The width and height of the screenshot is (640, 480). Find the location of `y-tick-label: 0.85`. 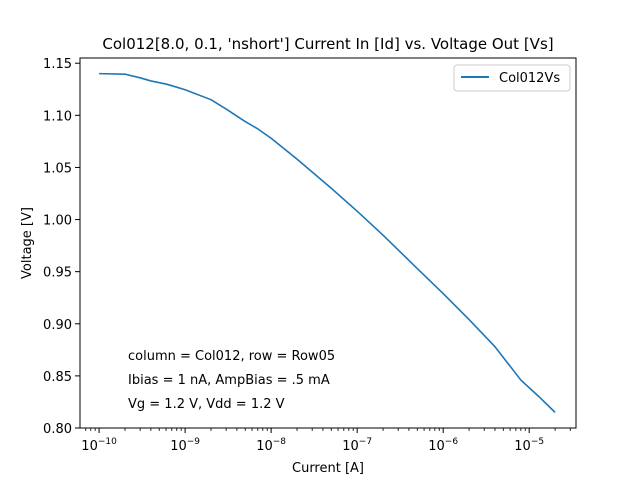

y-tick-label: 0.85 is located at coordinates (57, 377).